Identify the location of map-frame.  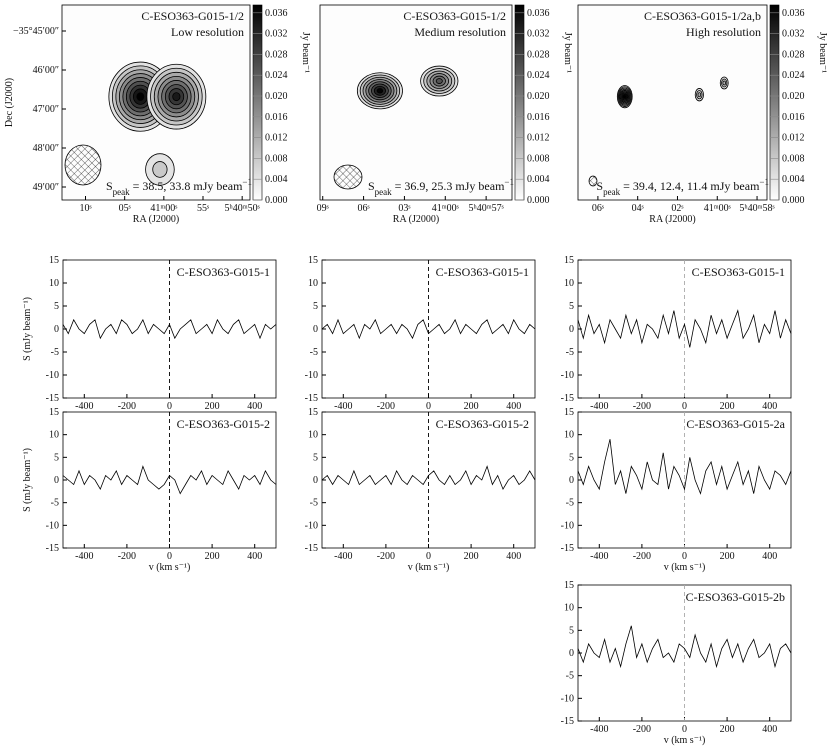
(672, 102).